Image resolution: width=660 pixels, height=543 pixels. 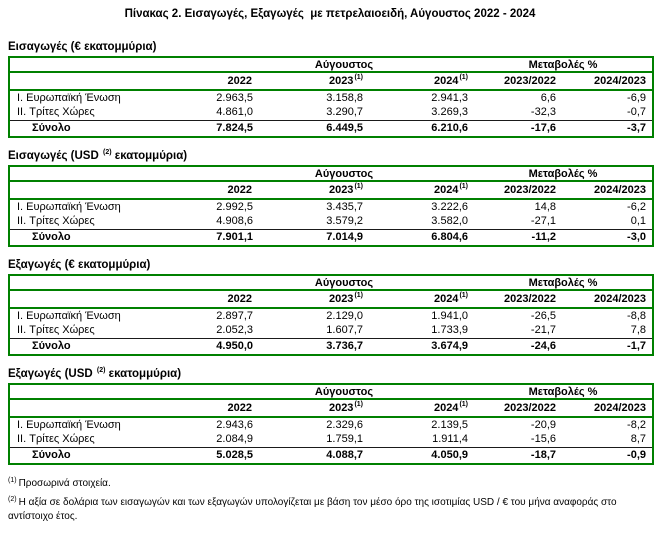 What do you see at coordinates (449, 207) in the screenshot?
I see `value-cell: 3.222,6` at bounding box center [449, 207].